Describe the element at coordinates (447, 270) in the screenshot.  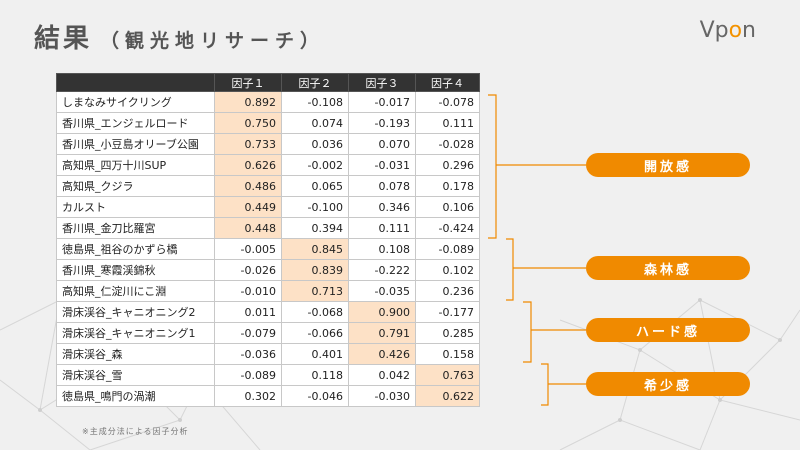
I see `loading-cell: 0.102` at that location.